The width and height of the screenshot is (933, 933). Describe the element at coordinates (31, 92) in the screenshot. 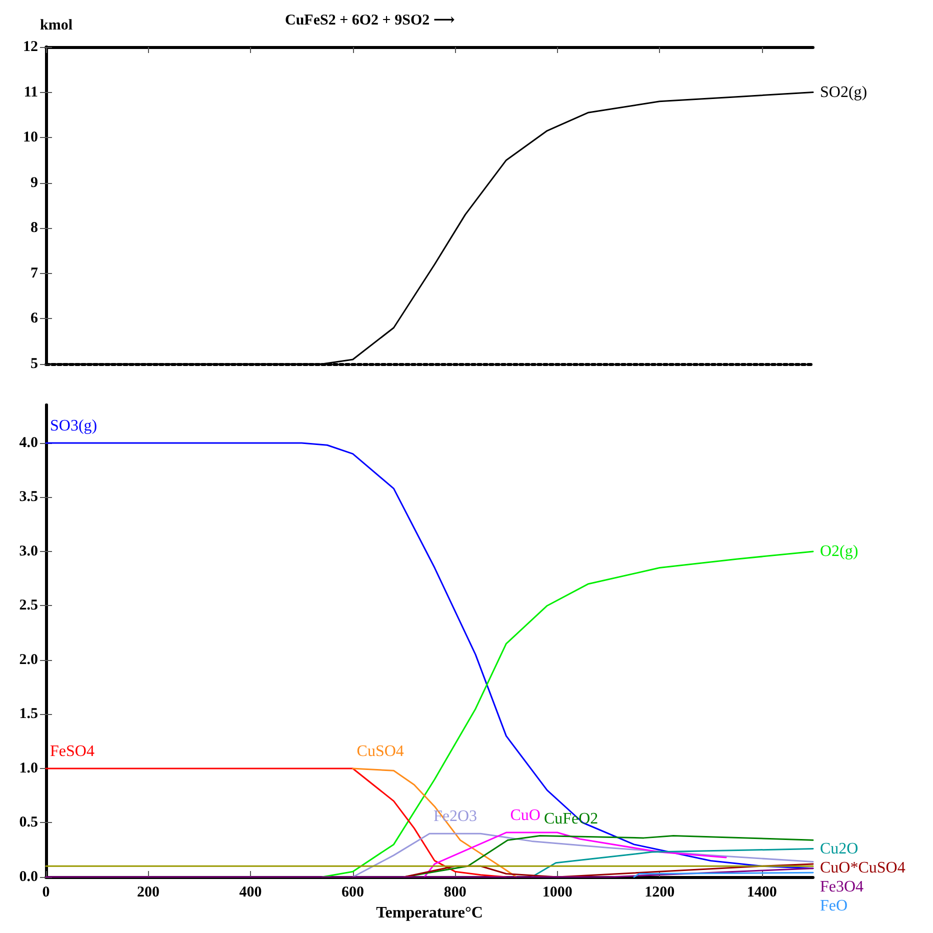

I see `y-tick-label: 11` at that location.